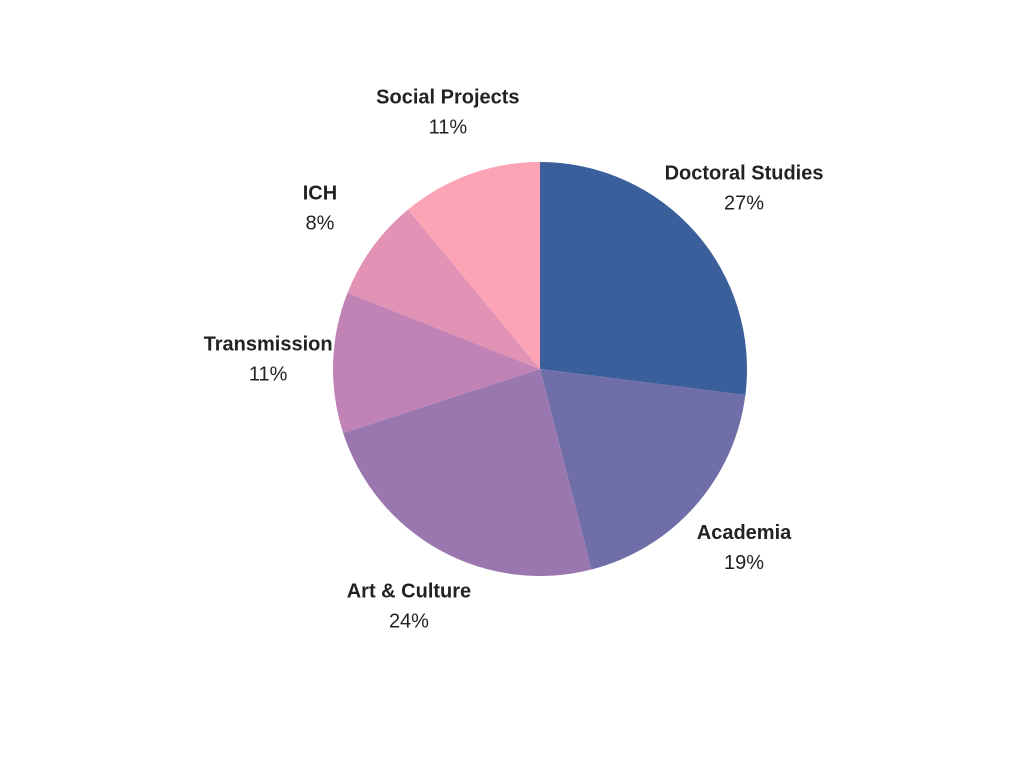 The height and width of the screenshot is (768, 1024). What do you see at coordinates (744, 533) in the screenshot?
I see `slice-label: Academia` at bounding box center [744, 533].